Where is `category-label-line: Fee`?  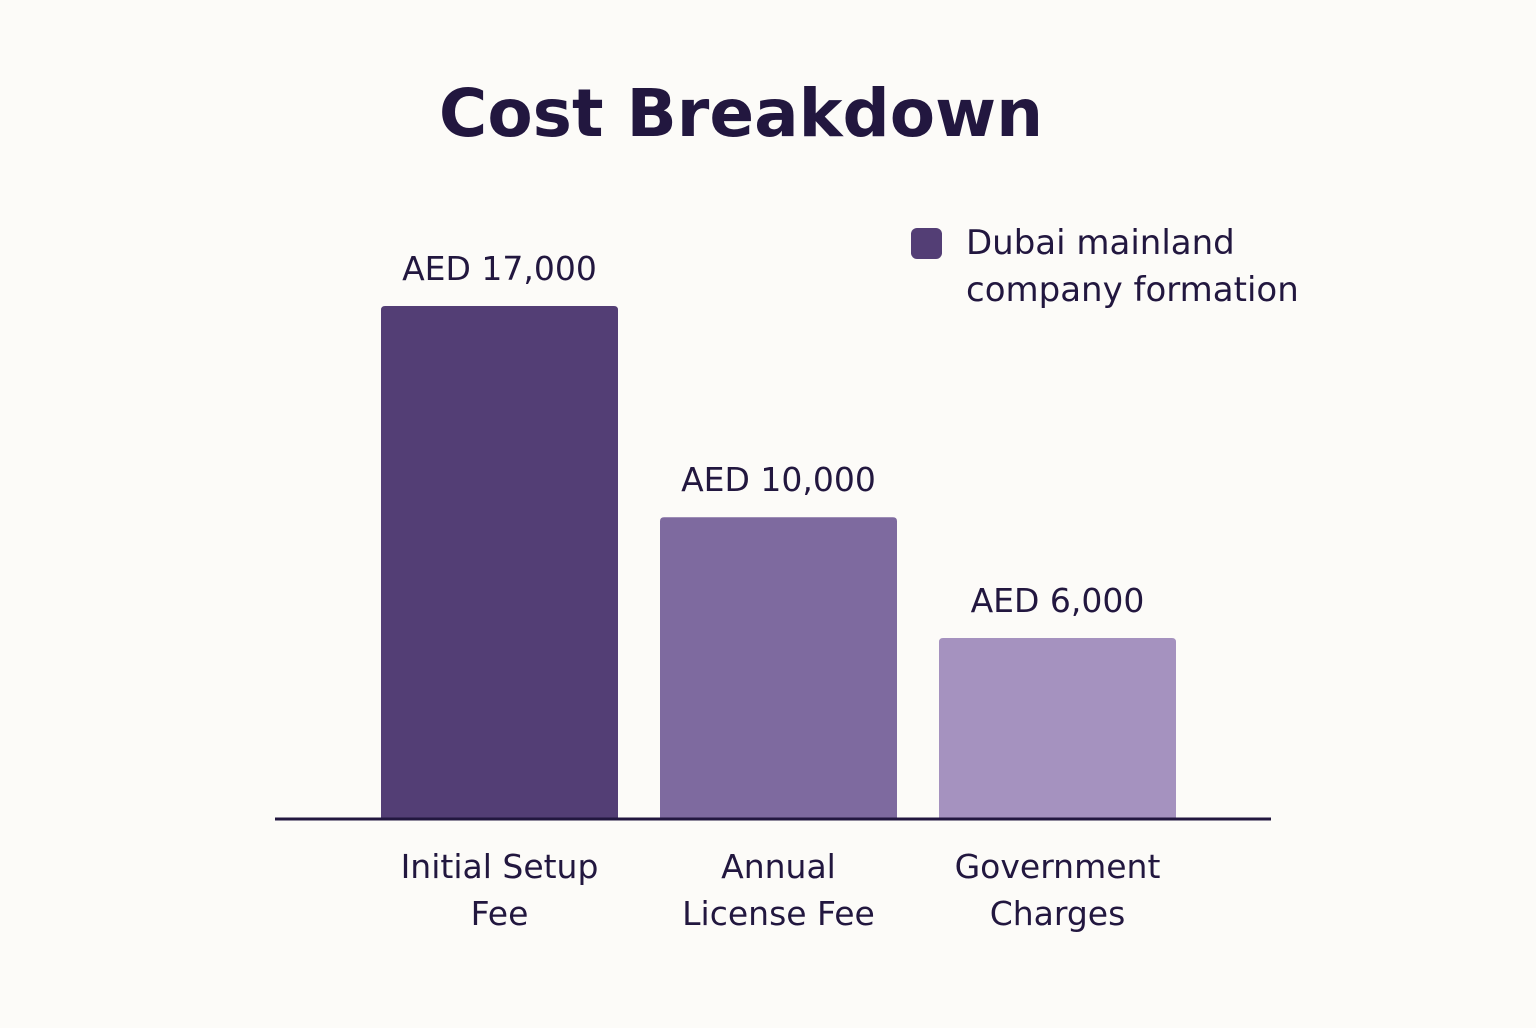
category-label-line: Fee is located at coordinates (500, 913).